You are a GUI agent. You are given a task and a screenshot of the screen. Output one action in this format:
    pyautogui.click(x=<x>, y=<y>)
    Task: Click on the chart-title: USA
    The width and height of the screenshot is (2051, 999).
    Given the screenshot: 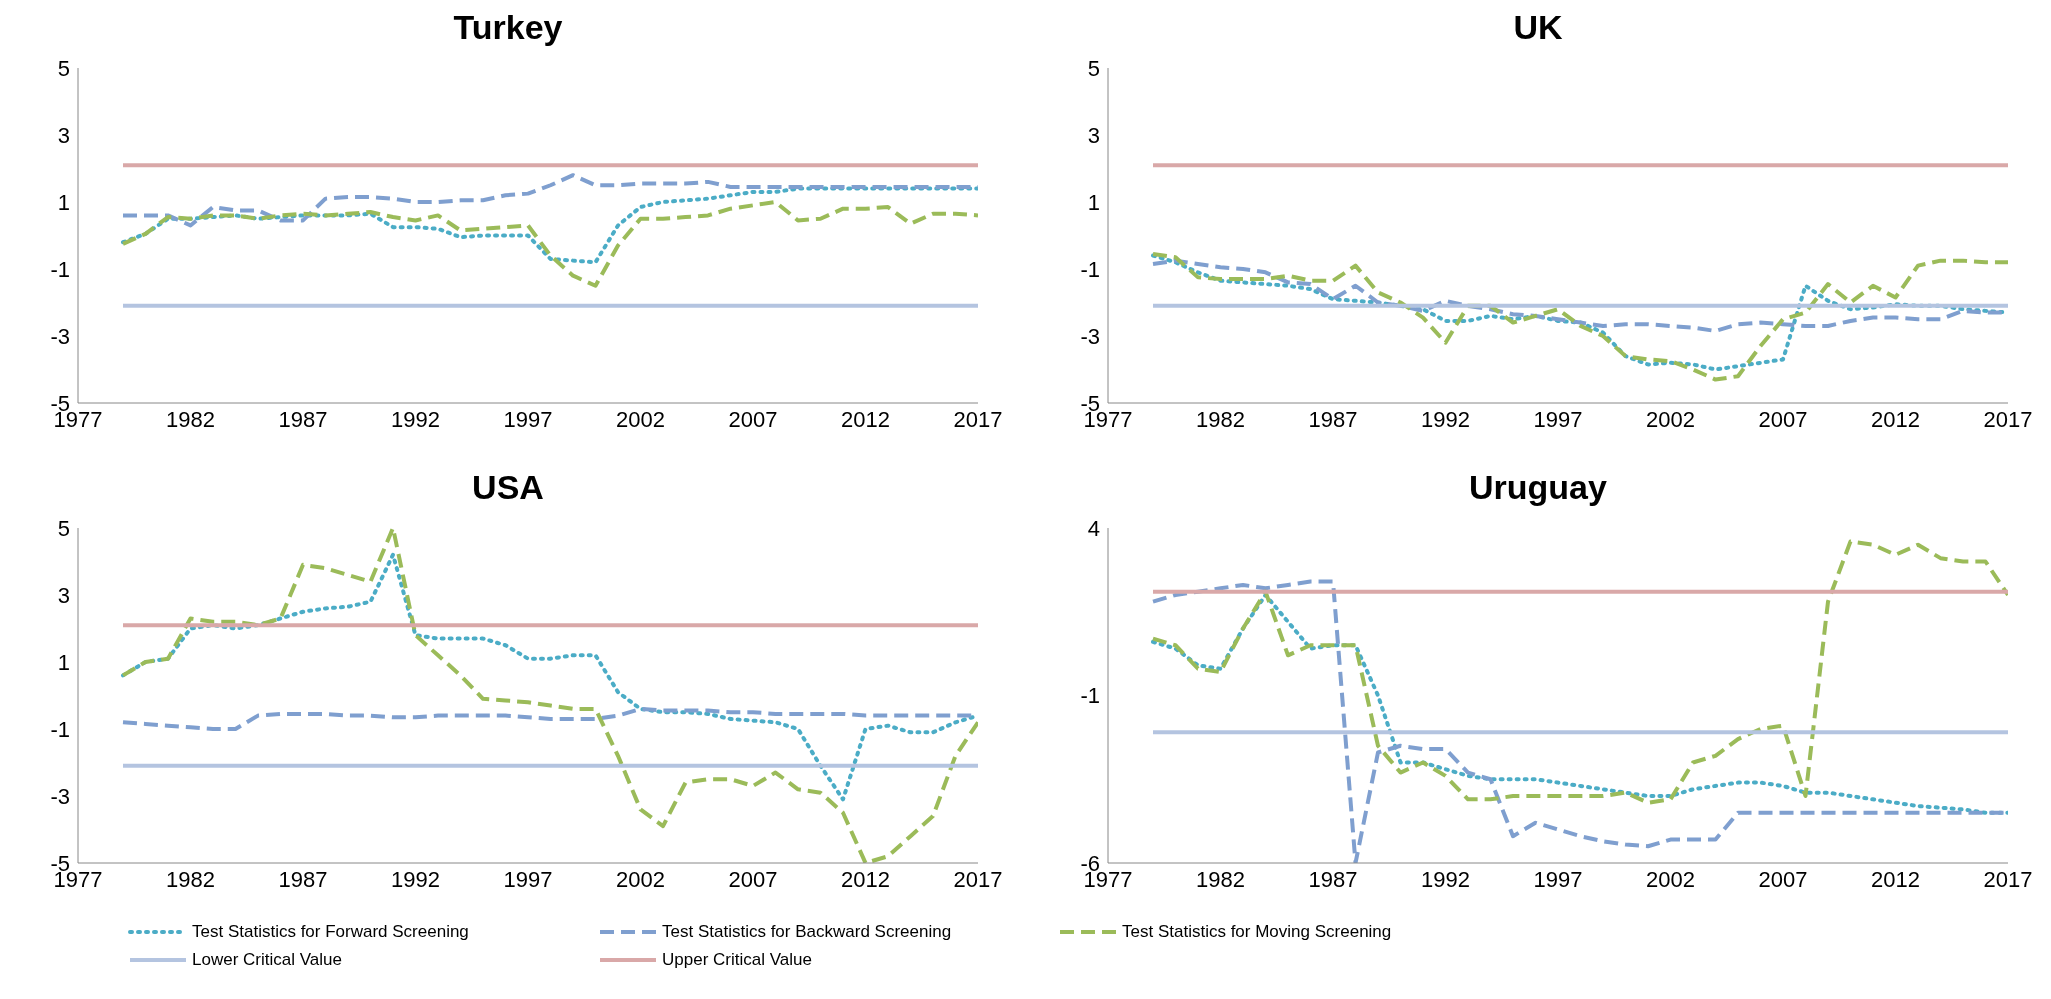 What is the action you would take?
    pyautogui.click(x=508, y=487)
    